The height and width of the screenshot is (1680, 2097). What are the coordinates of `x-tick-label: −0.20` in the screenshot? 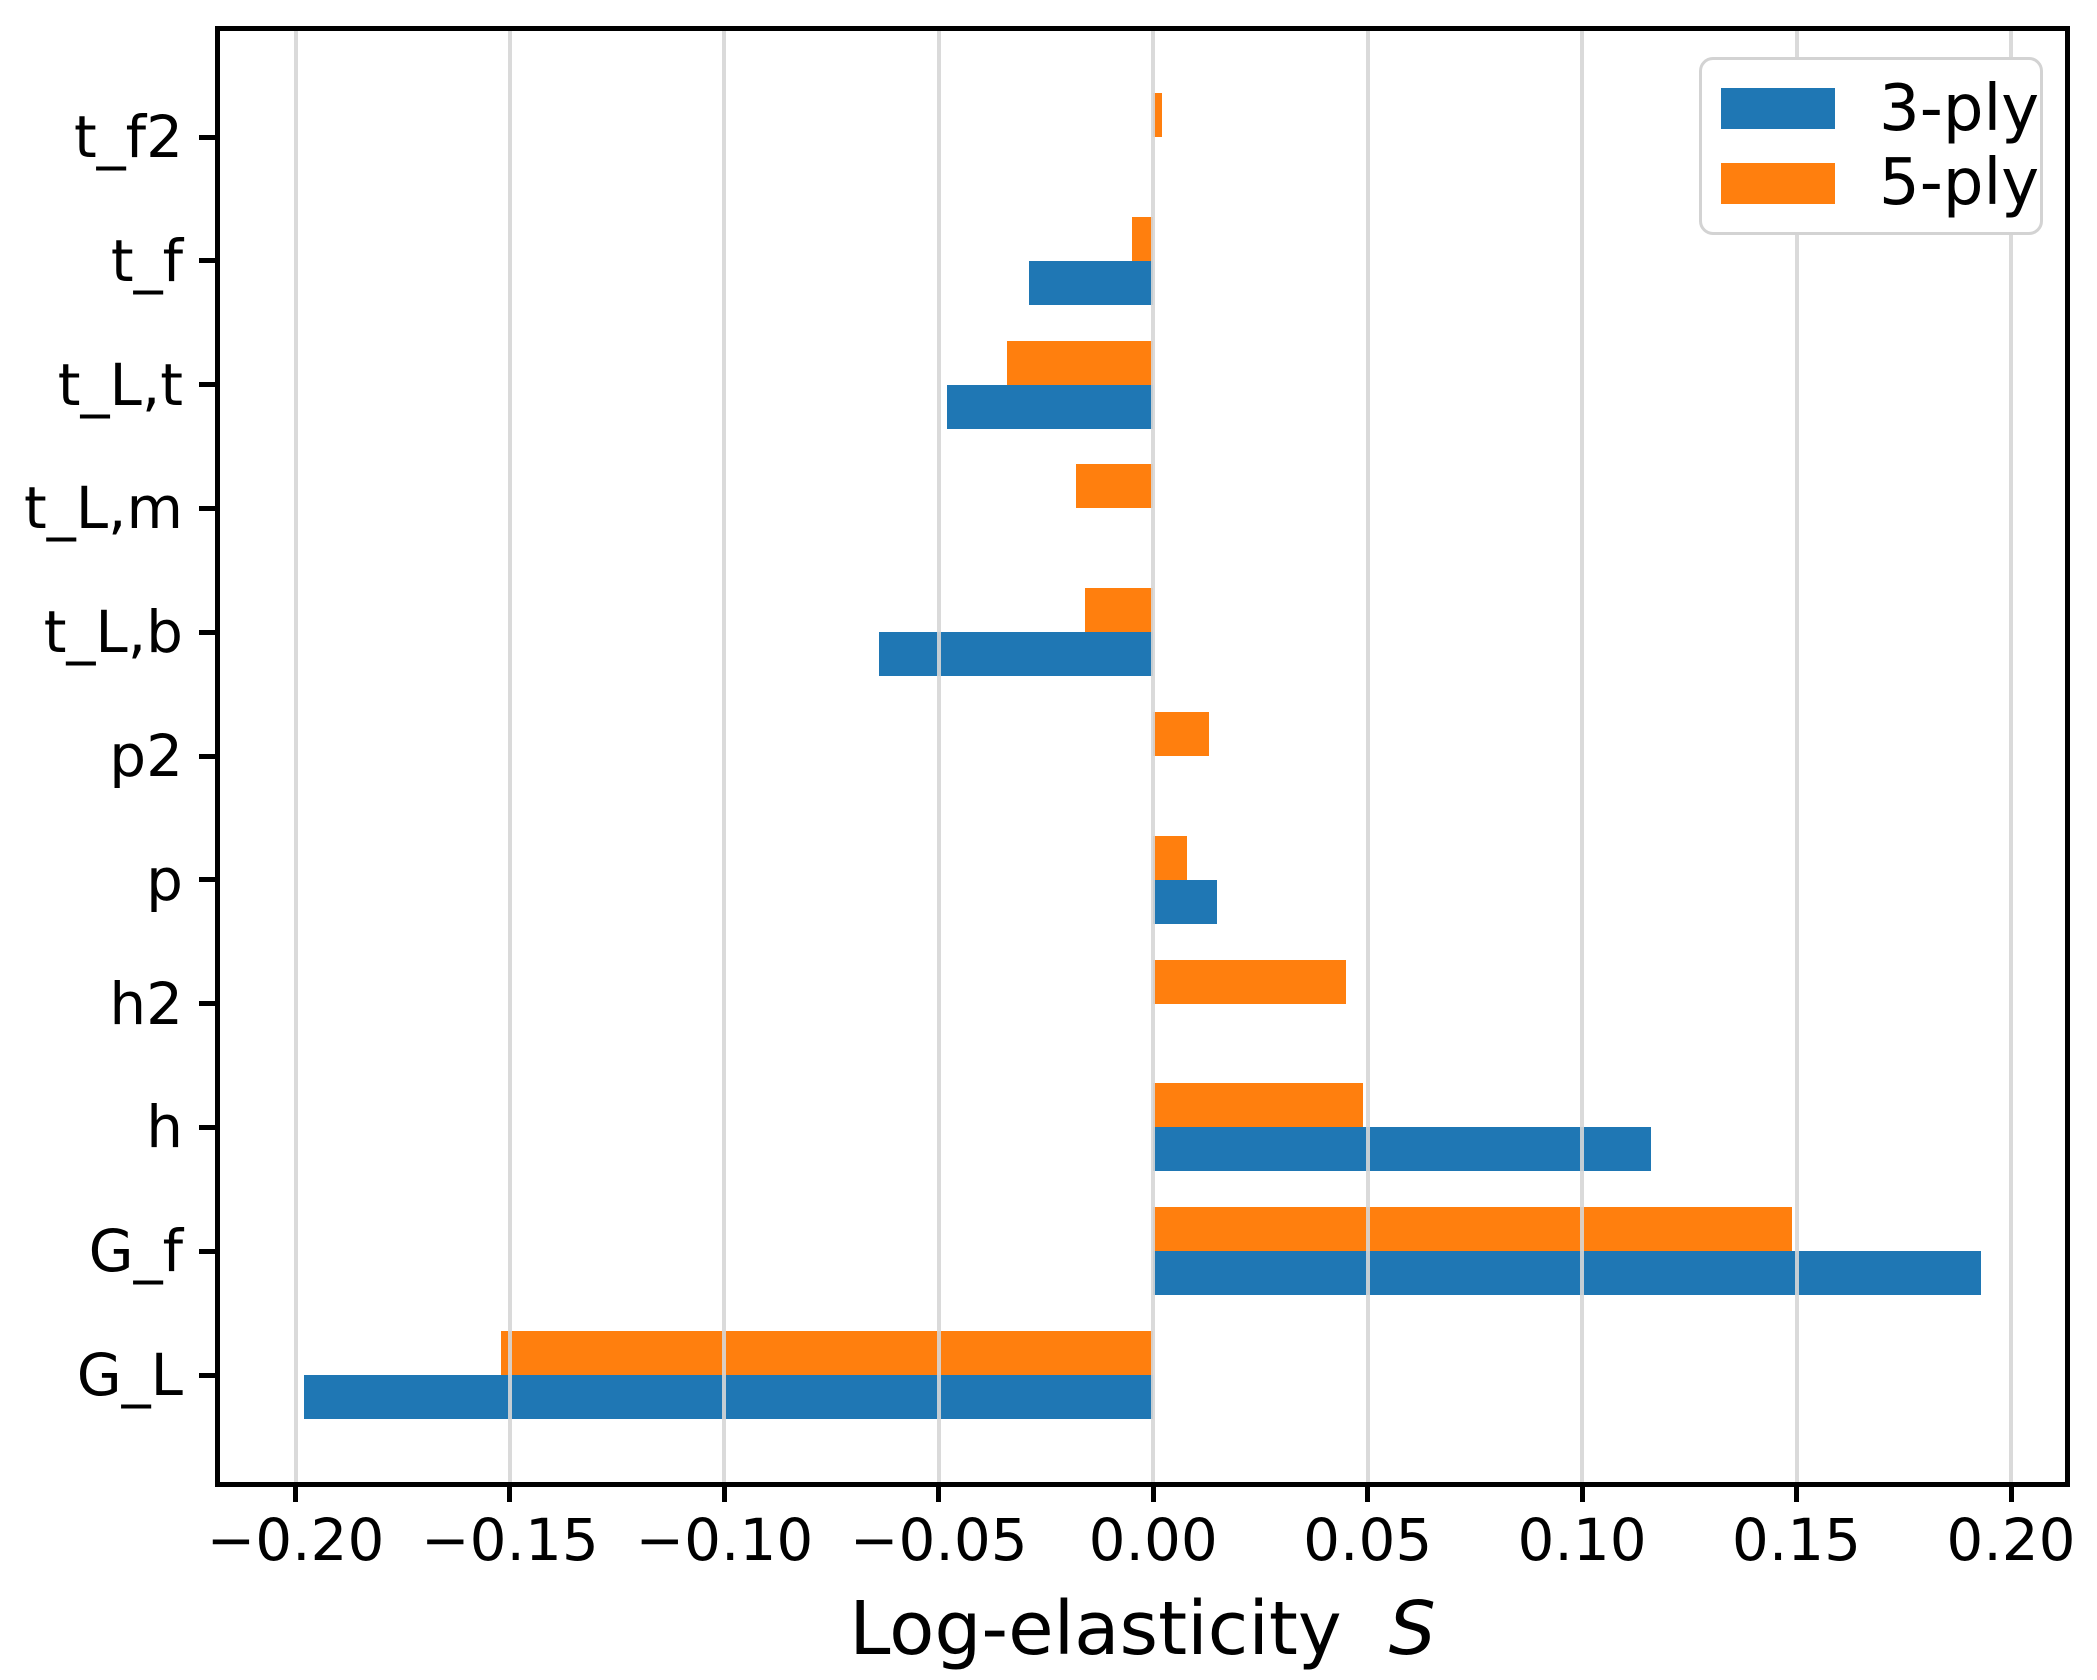 It's located at (295, 1540).